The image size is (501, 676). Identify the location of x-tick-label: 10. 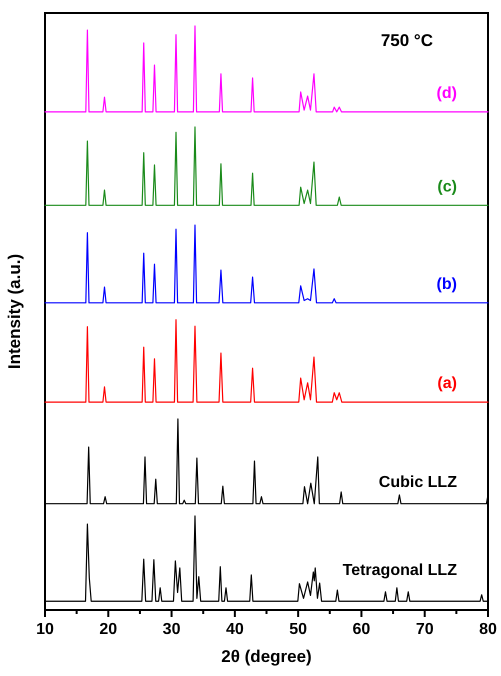
(45, 629).